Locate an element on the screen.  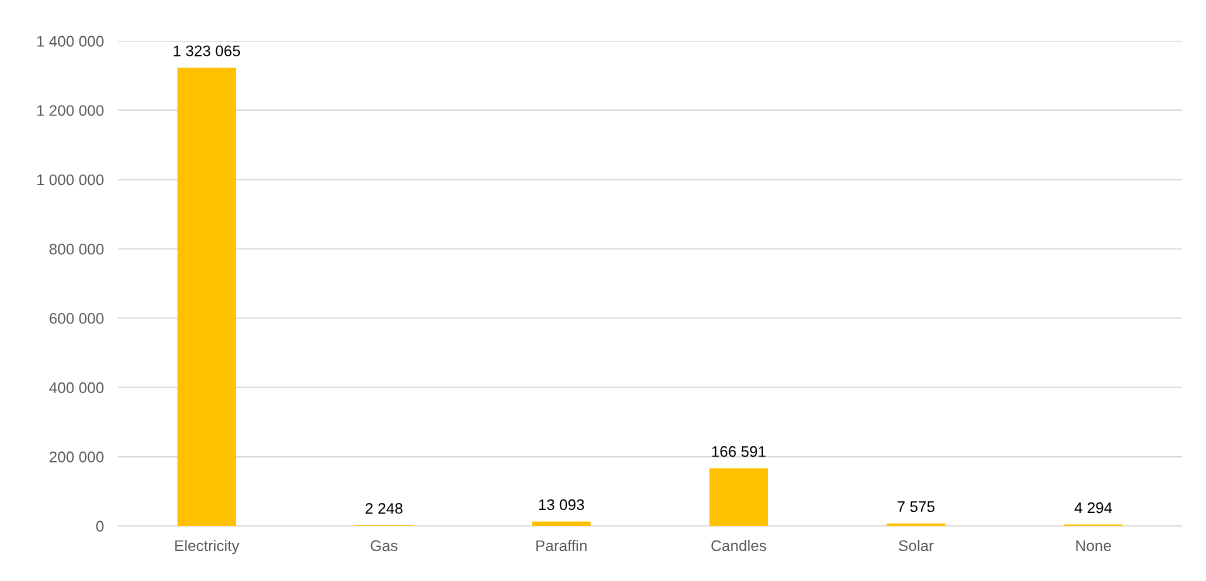
y-tick-label: 600 000 is located at coordinates (76, 318).